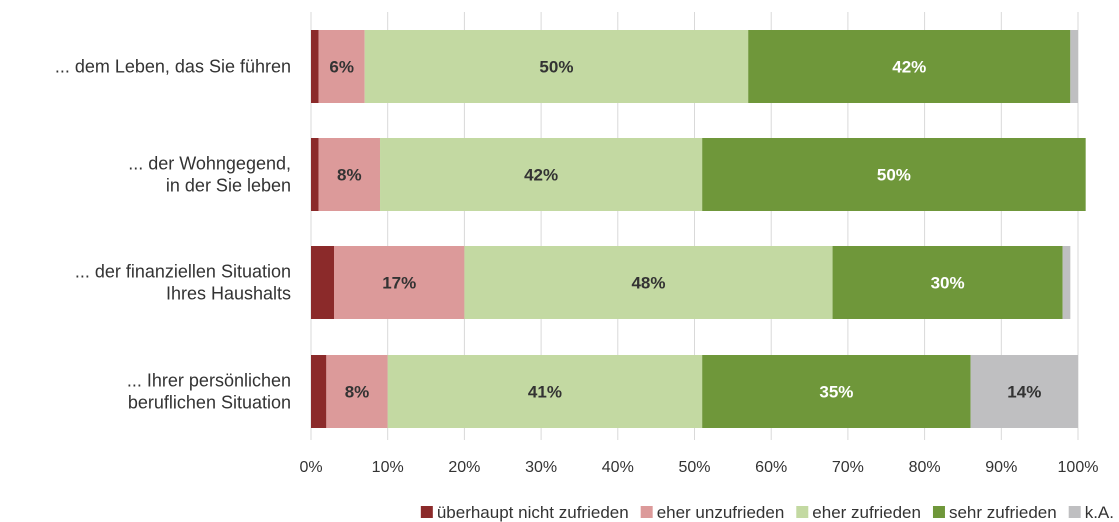  Describe the element at coordinates (533, 512) in the screenshot. I see `legend-label: überhaupt nicht zufrieden` at that location.